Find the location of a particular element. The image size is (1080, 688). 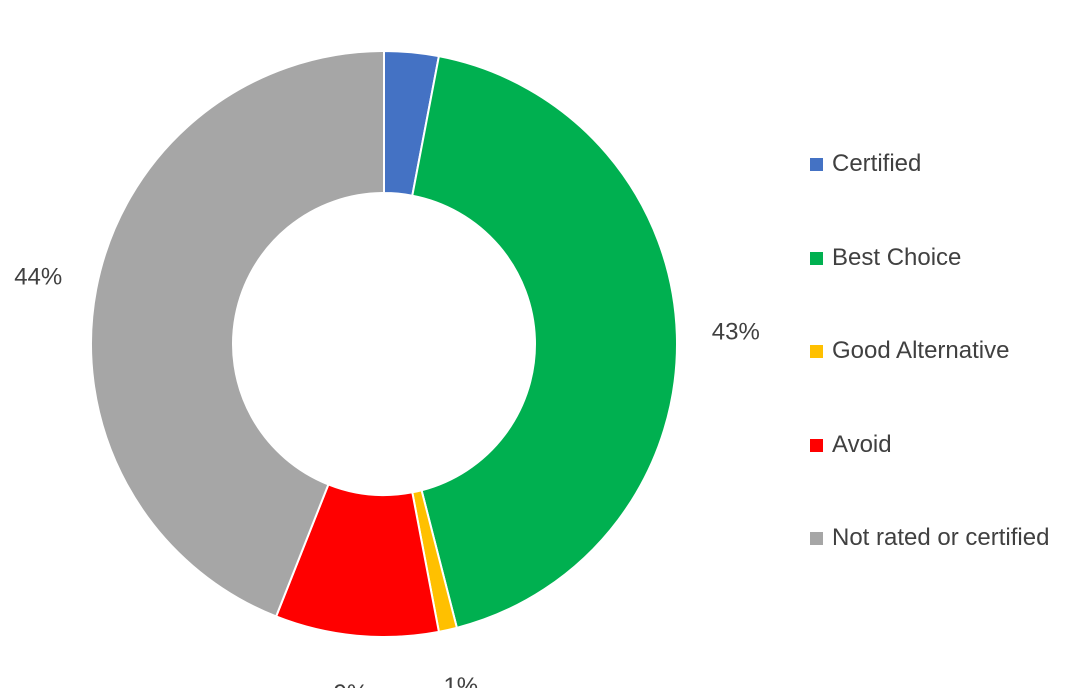

legend-swatch-best-choice is located at coordinates (816, 258).